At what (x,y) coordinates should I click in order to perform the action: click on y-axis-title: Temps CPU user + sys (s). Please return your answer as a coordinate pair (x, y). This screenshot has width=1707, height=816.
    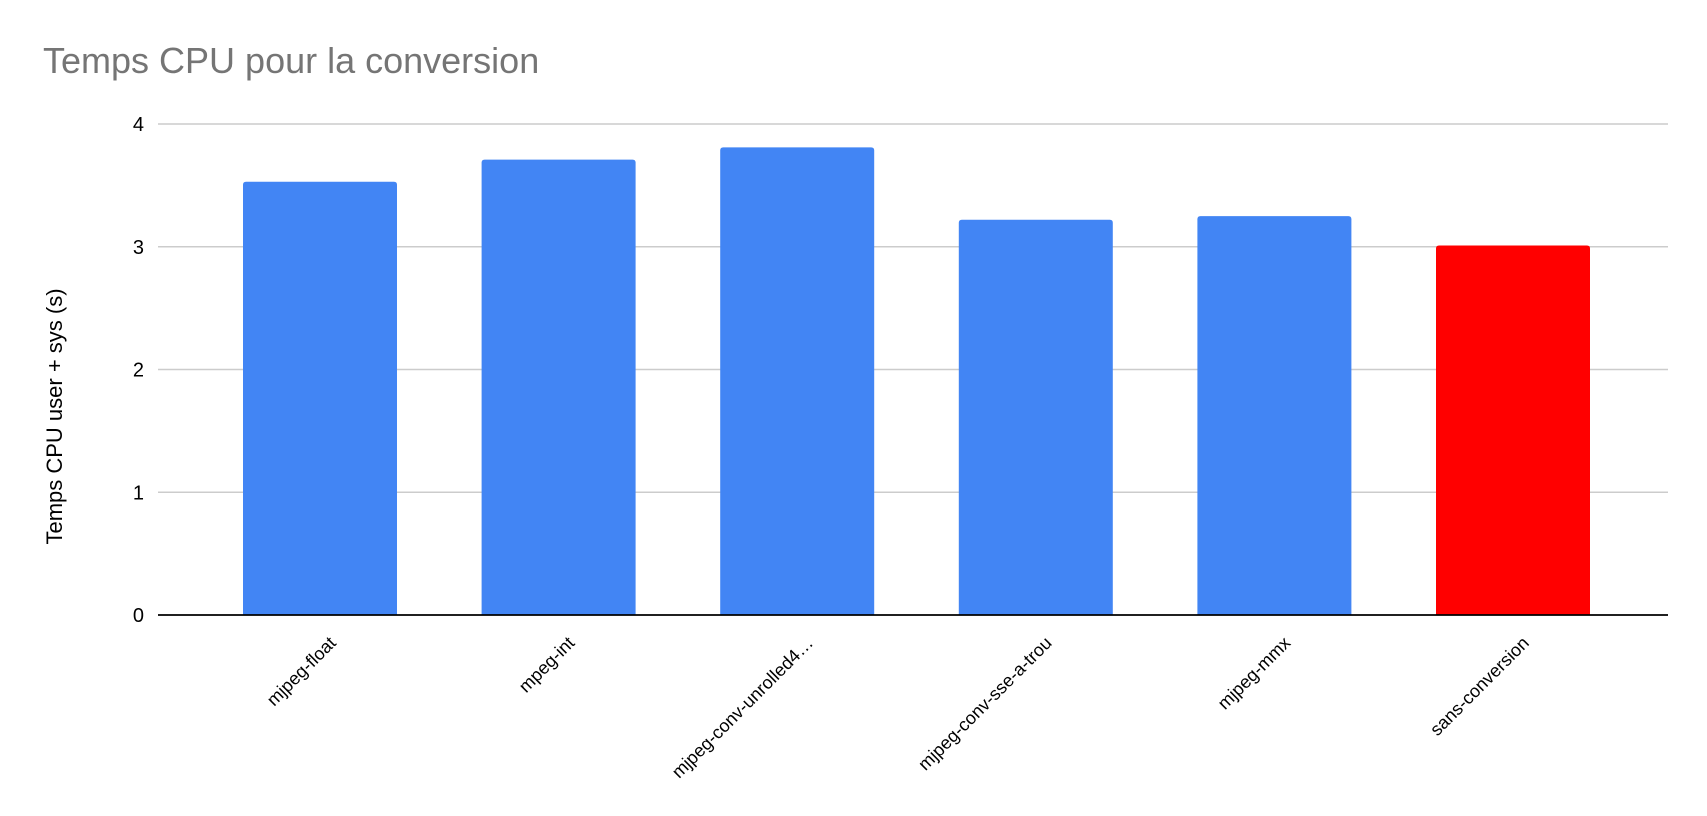
    Looking at the image, I should click on (54, 416).